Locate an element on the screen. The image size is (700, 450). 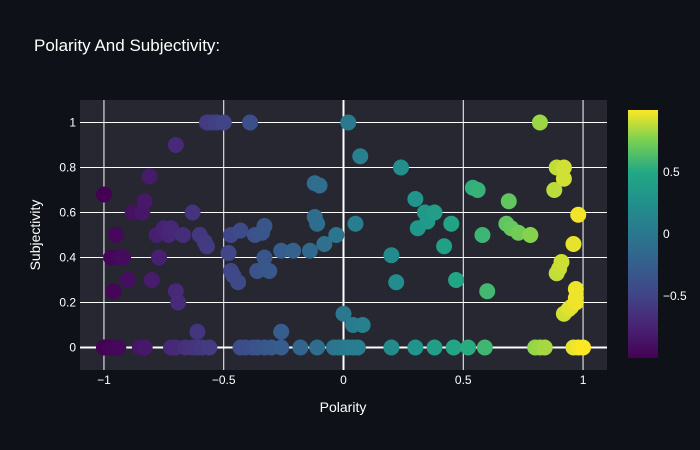
y-tick-label: 0.6 is located at coordinates (67, 213).